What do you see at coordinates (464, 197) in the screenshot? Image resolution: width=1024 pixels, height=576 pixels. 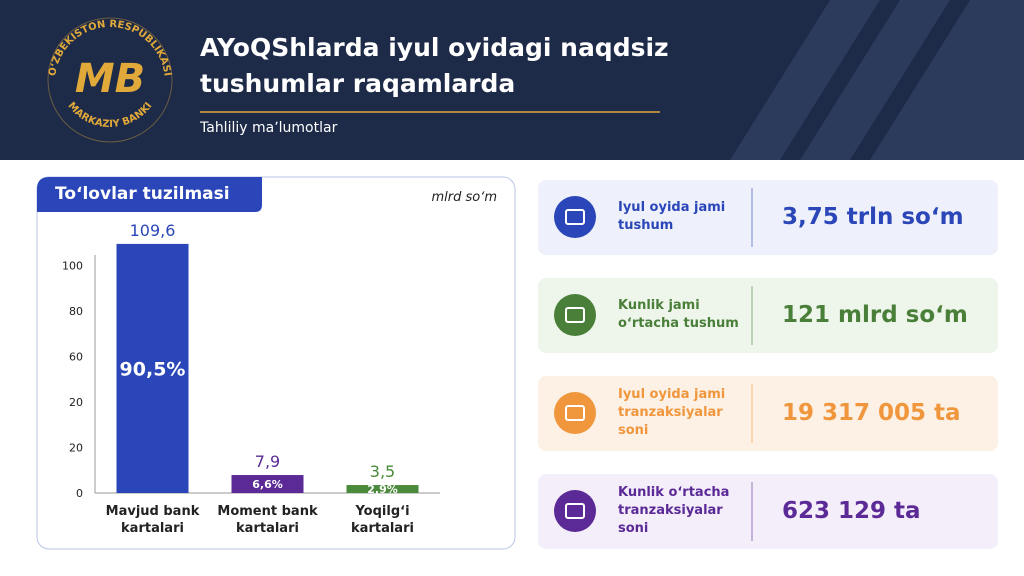 I see `unit: mlrd soʻm` at bounding box center [464, 197].